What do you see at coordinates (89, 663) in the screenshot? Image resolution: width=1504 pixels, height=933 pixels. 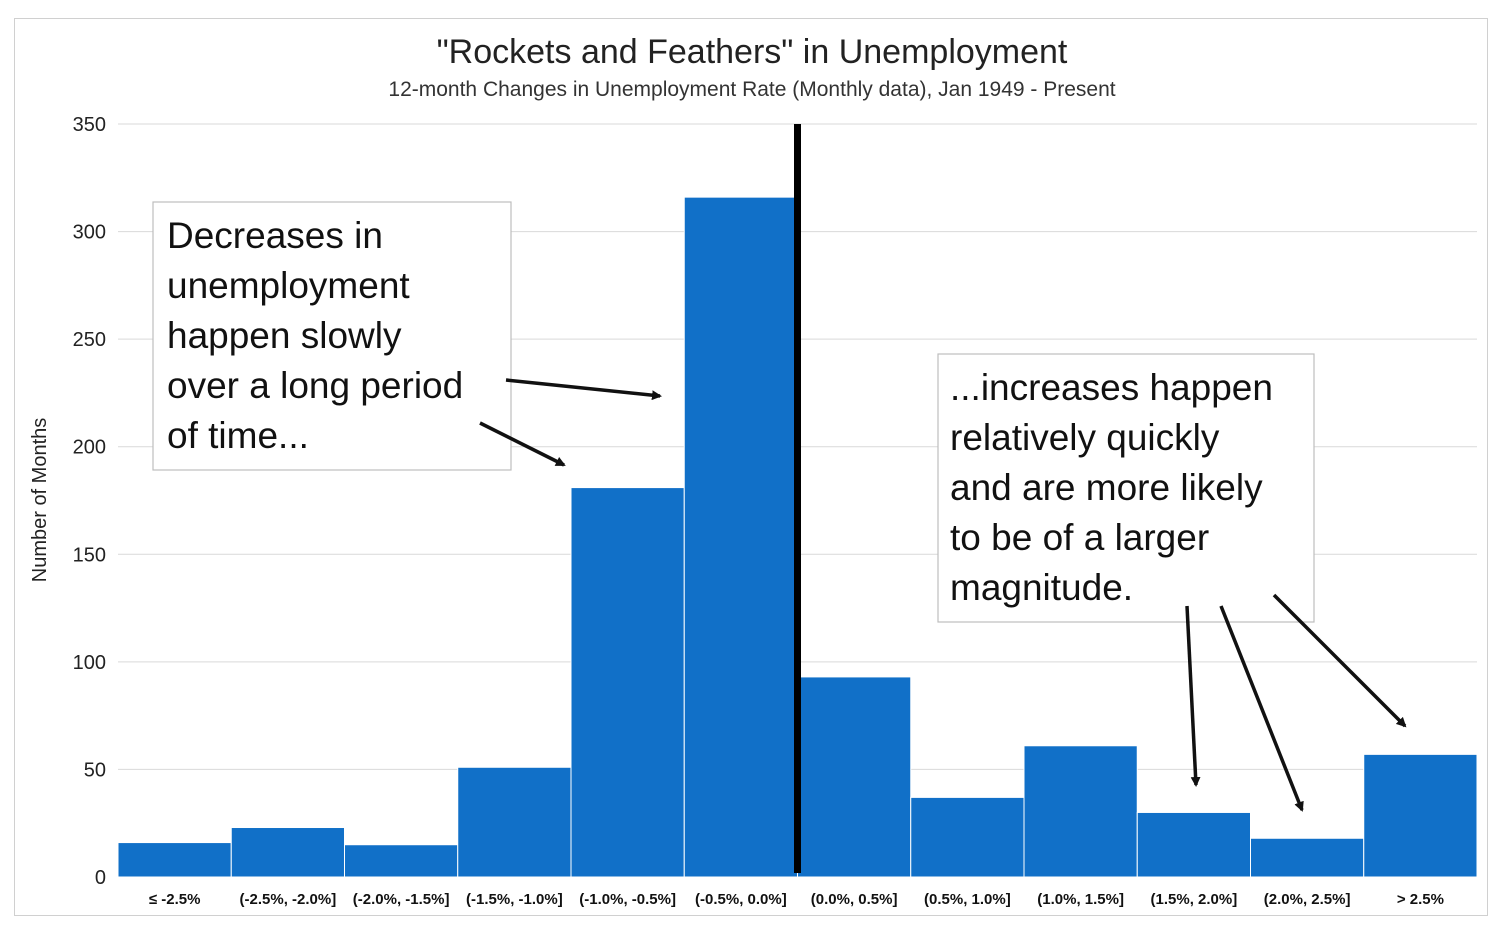 I see `y-tick-label: 100` at bounding box center [89, 663].